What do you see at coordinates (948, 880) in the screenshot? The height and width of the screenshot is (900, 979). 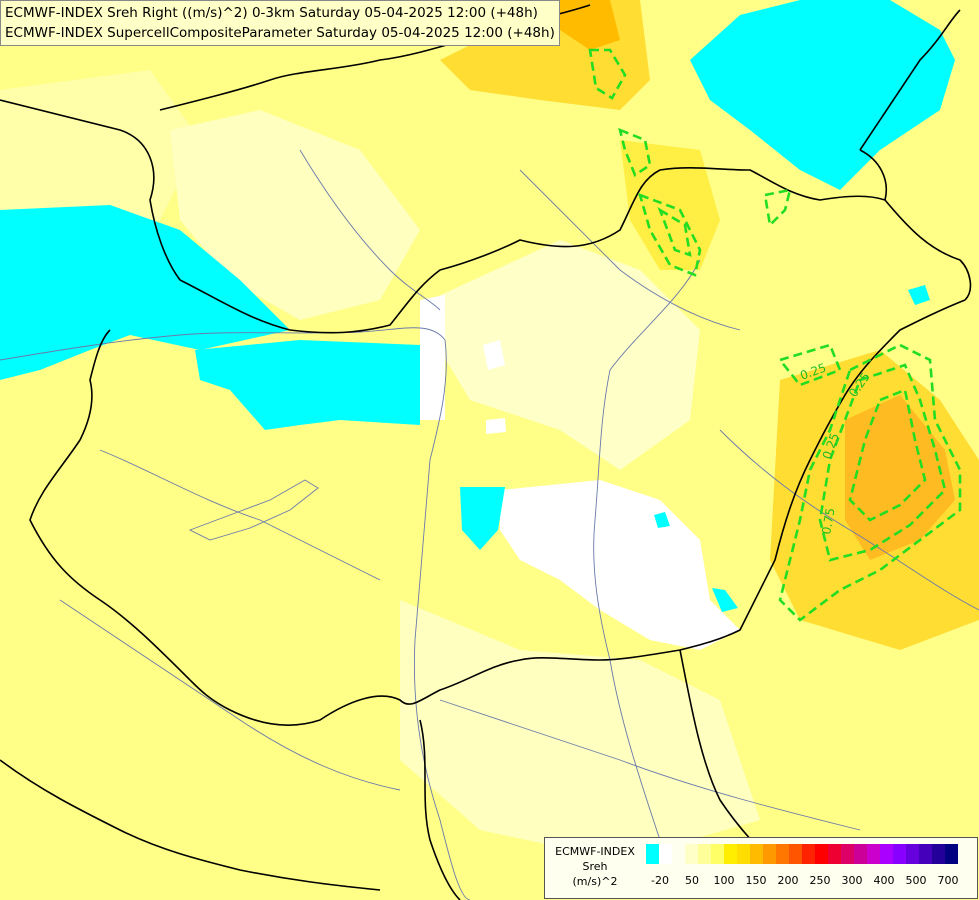 I see `legend-tick-label: 700` at bounding box center [948, 880].